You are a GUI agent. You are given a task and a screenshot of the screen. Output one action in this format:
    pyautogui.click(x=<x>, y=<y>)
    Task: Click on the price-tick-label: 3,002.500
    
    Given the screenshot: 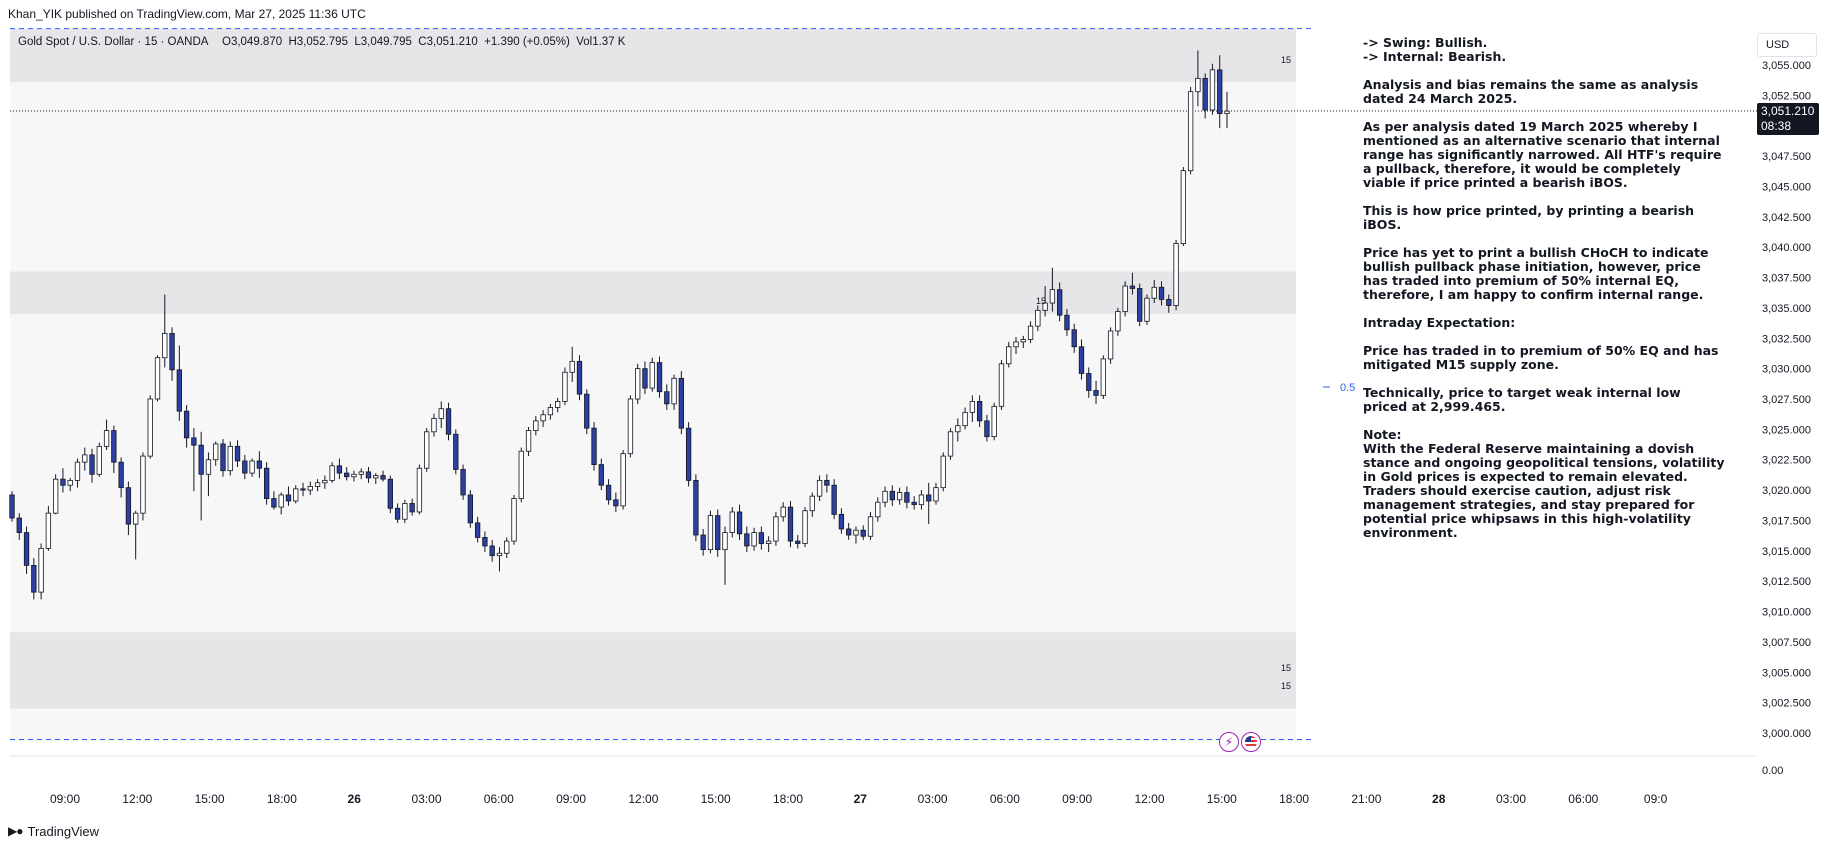 What is the action you would take?
    pyautogui.click(x=1786, y=704)
    